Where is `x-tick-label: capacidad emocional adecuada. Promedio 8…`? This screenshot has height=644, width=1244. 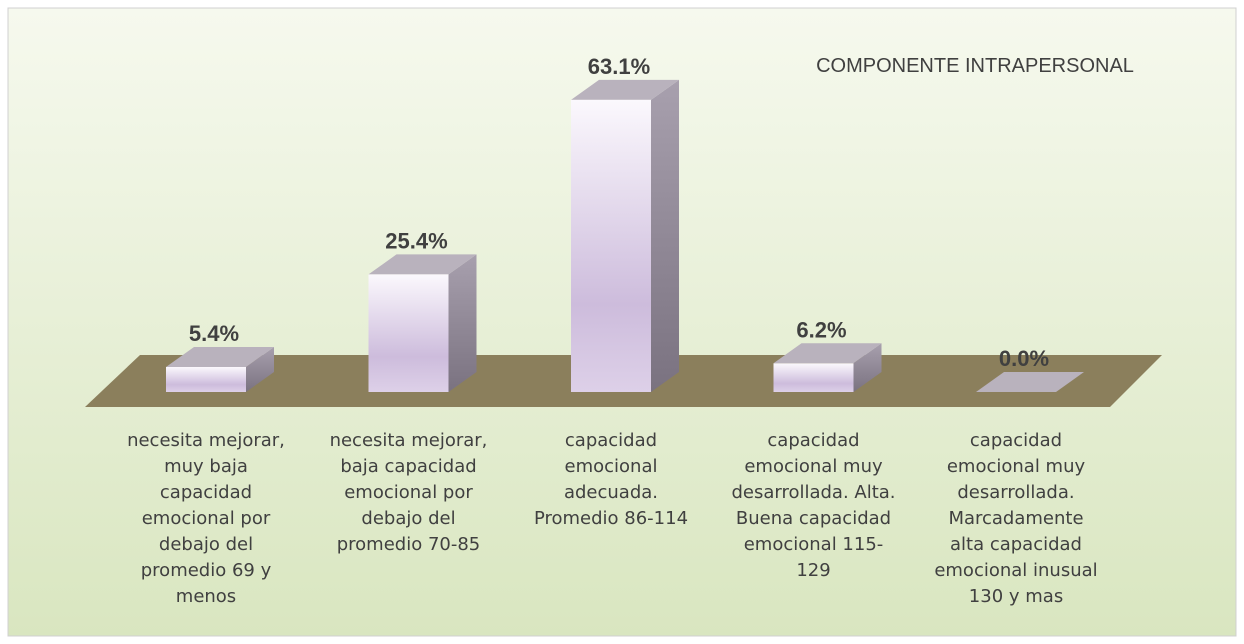 x-tick-label: capacidad emocional adecuada. Promedio 8… is located at coordinates (611, 479).